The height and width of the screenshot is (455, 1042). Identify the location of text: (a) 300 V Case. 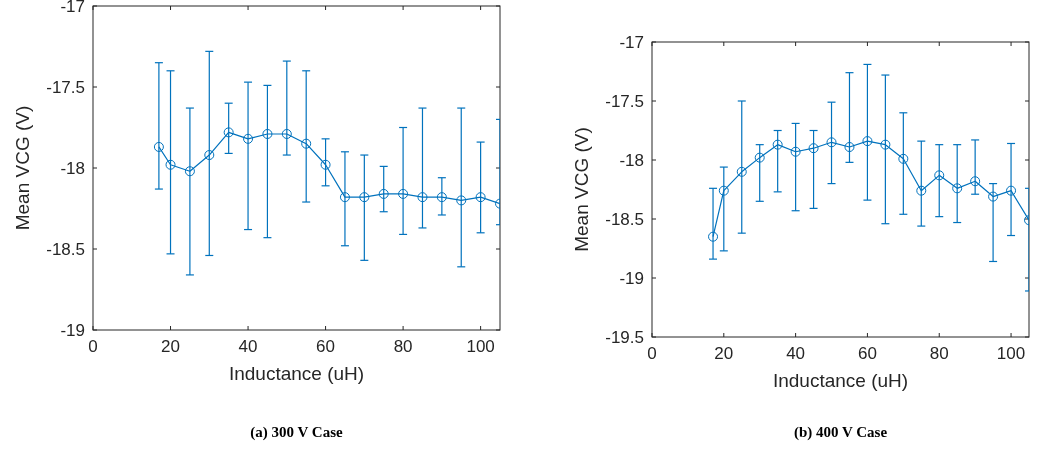
(297, 432).